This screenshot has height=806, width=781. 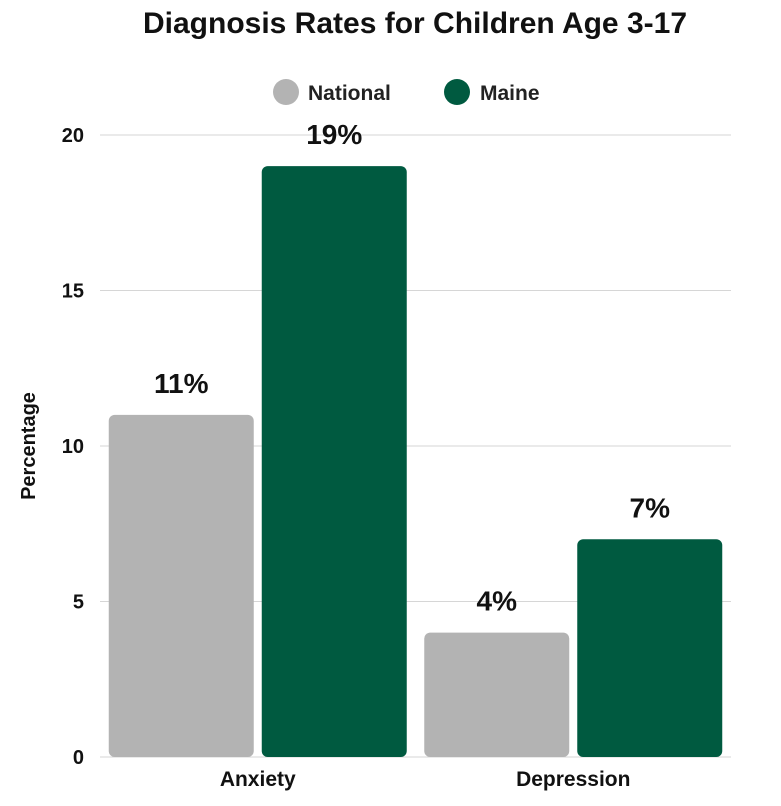 What do you see at coordinates (73, 292) in the screenshot?
I see `y-tick-label: 15` at bounding box center [73, 292].